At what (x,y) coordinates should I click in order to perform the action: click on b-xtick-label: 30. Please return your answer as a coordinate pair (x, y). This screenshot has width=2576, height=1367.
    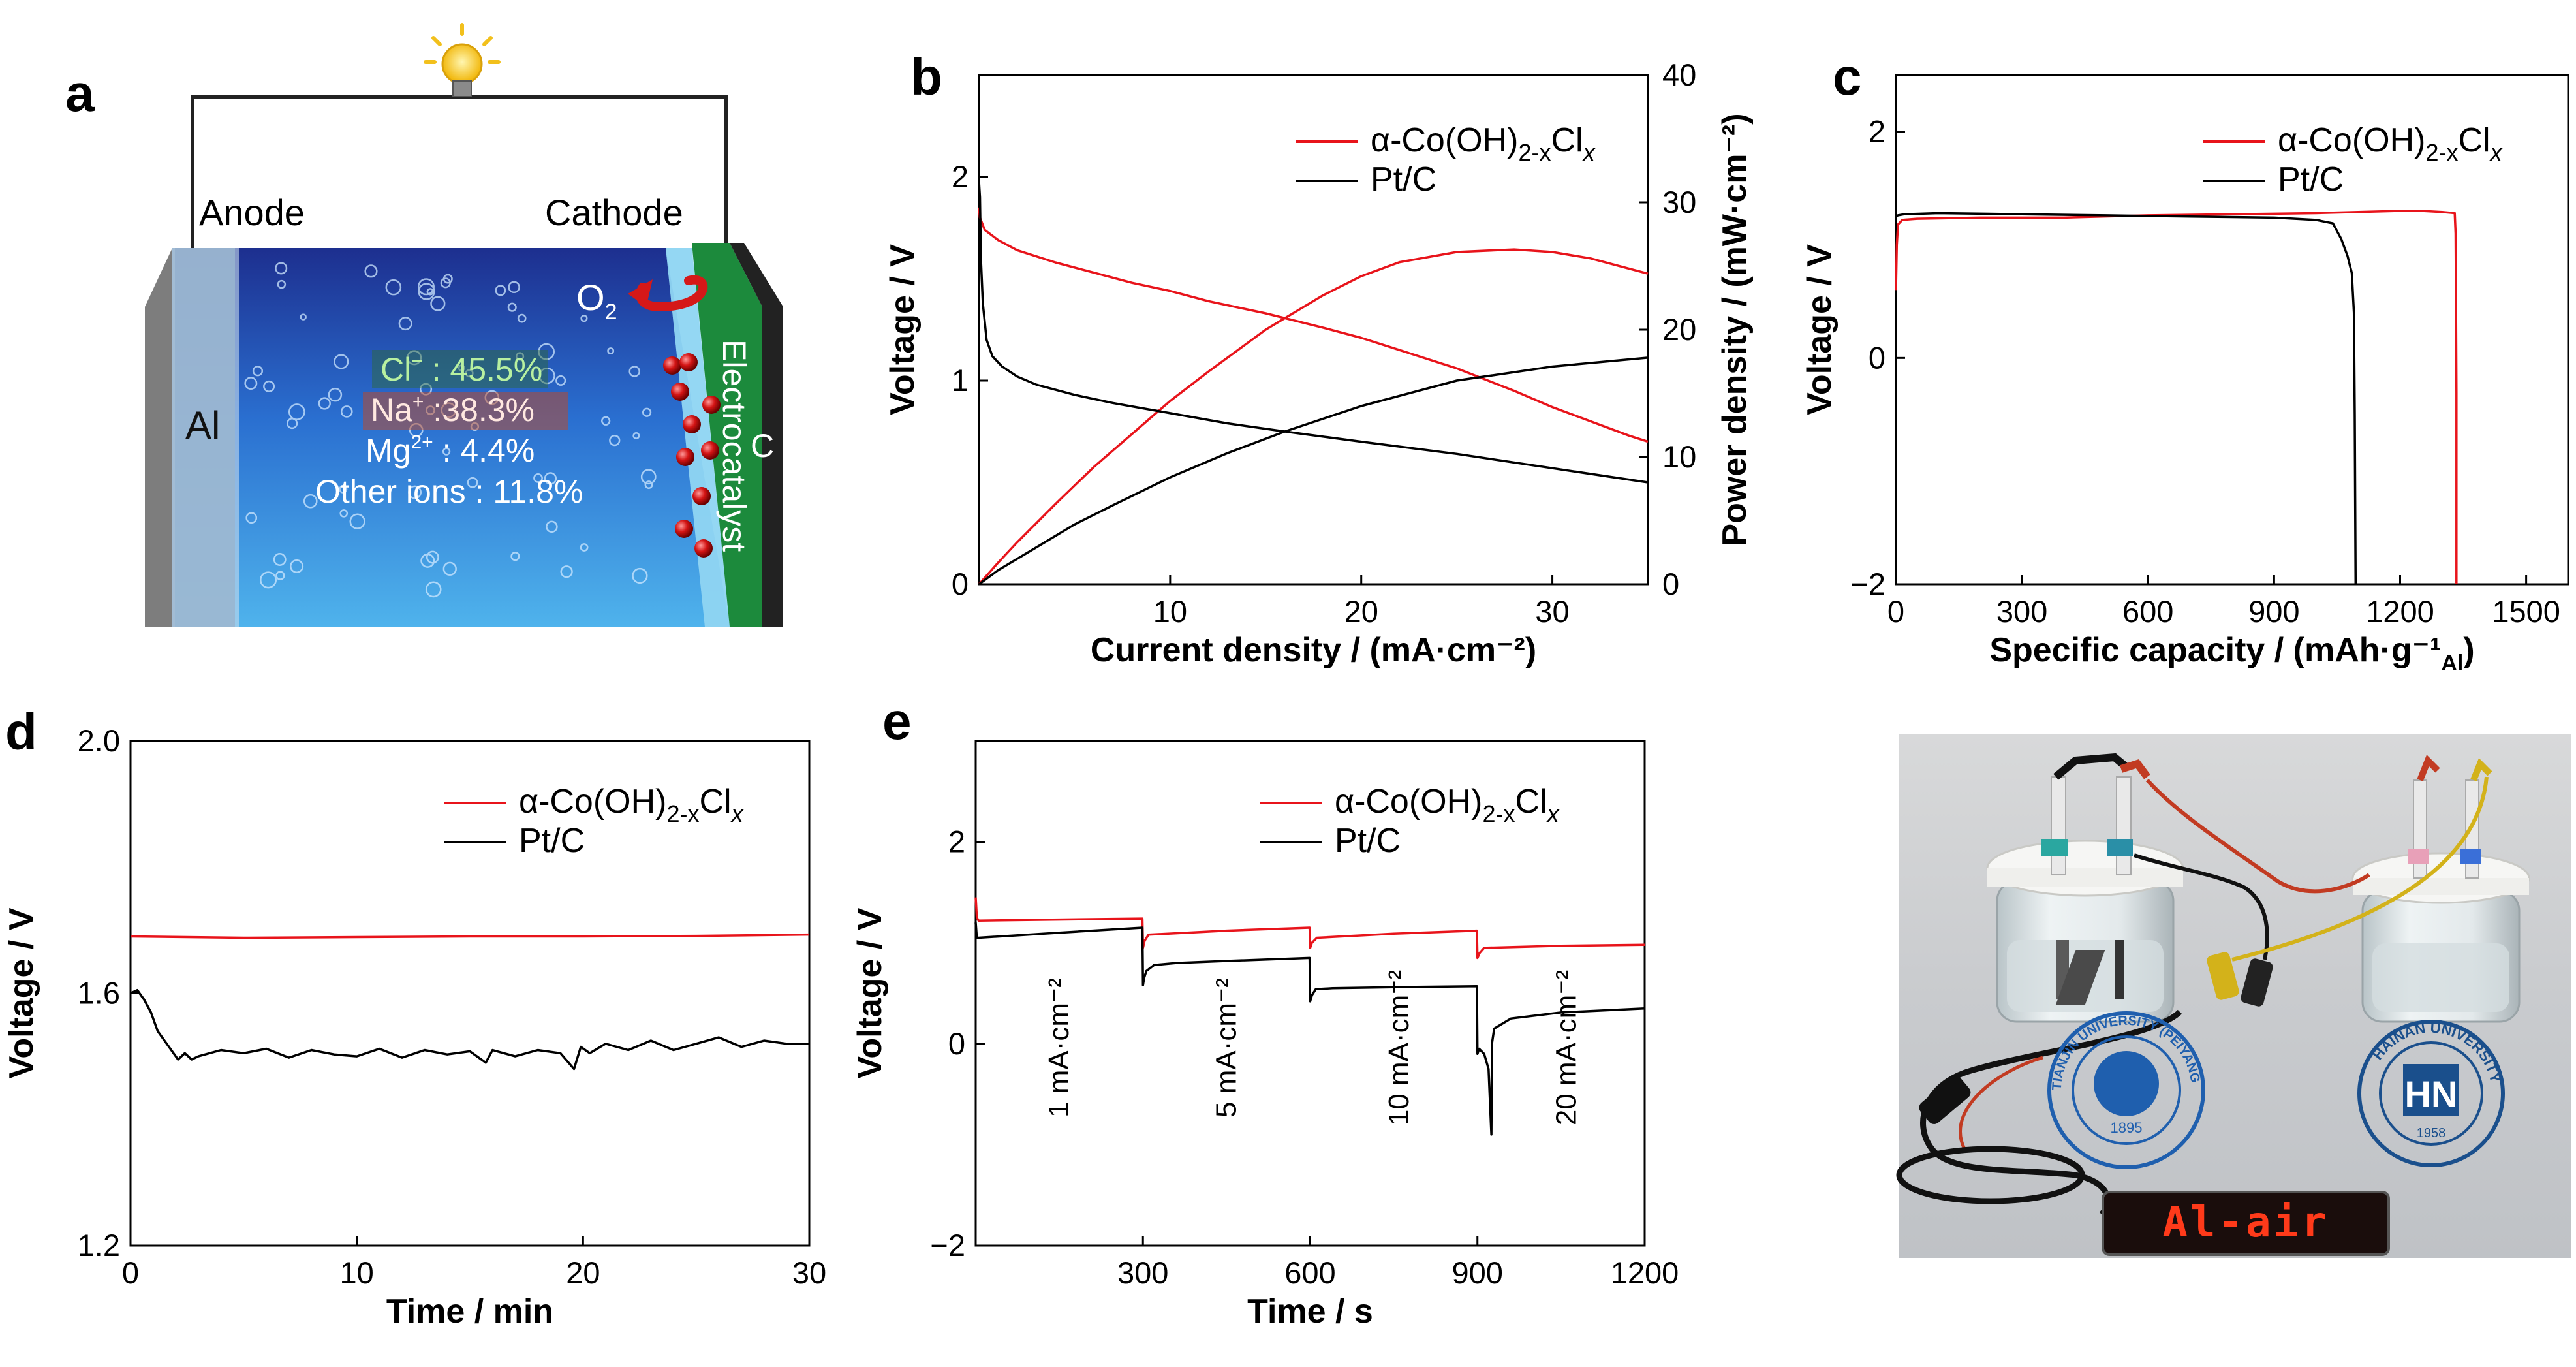
    Looking at the image, I should click on (1552, 611).